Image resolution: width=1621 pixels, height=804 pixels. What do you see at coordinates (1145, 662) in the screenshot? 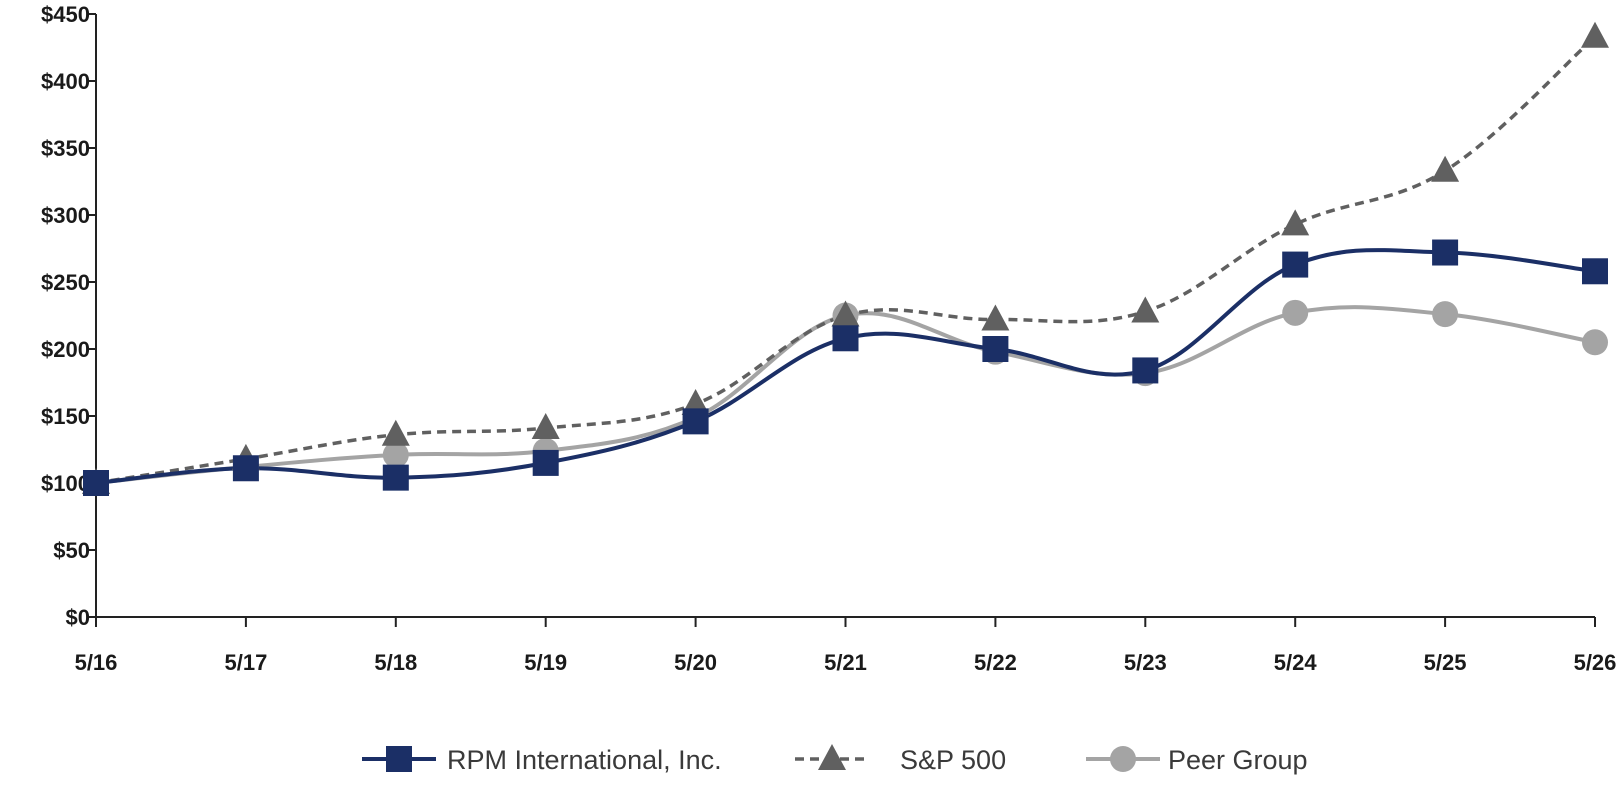
I see `x-tick-label: 5/23` at bounding box center [1145, 662].